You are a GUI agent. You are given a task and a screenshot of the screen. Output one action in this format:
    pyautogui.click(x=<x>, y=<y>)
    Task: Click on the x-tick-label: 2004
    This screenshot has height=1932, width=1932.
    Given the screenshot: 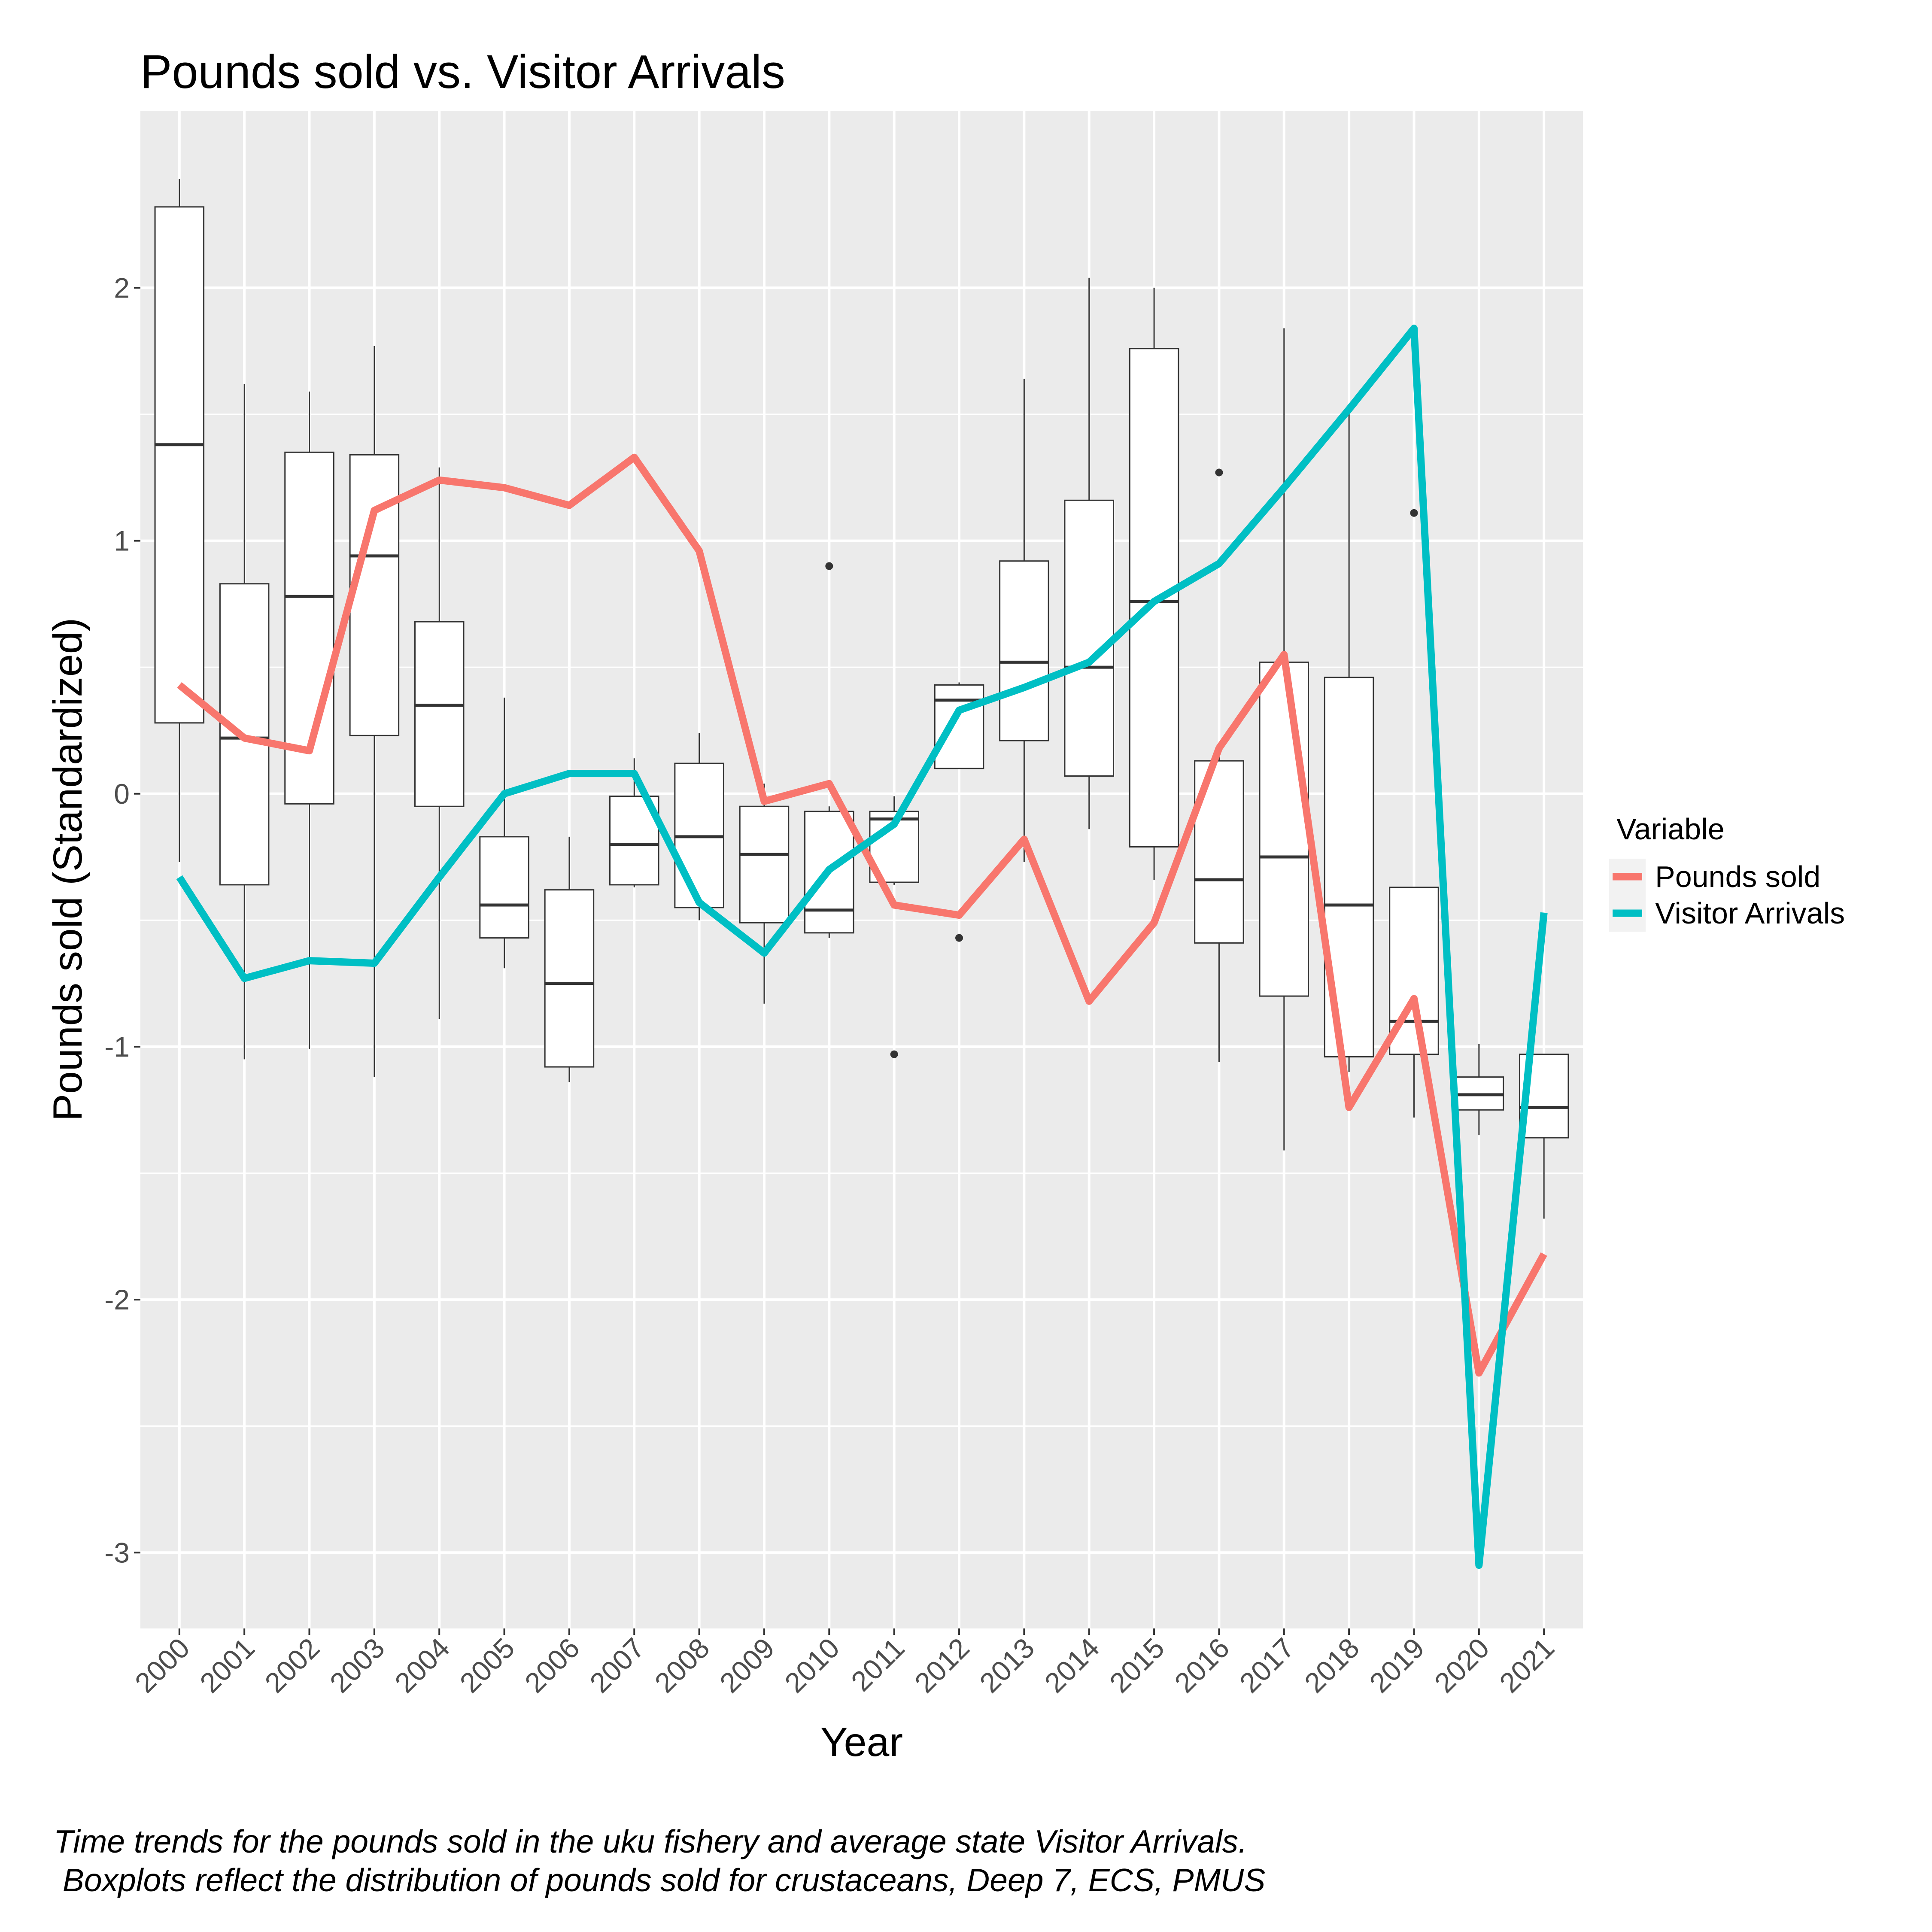 What is the action you would take?
    pyautogui.click(x=422, y=1665)
    